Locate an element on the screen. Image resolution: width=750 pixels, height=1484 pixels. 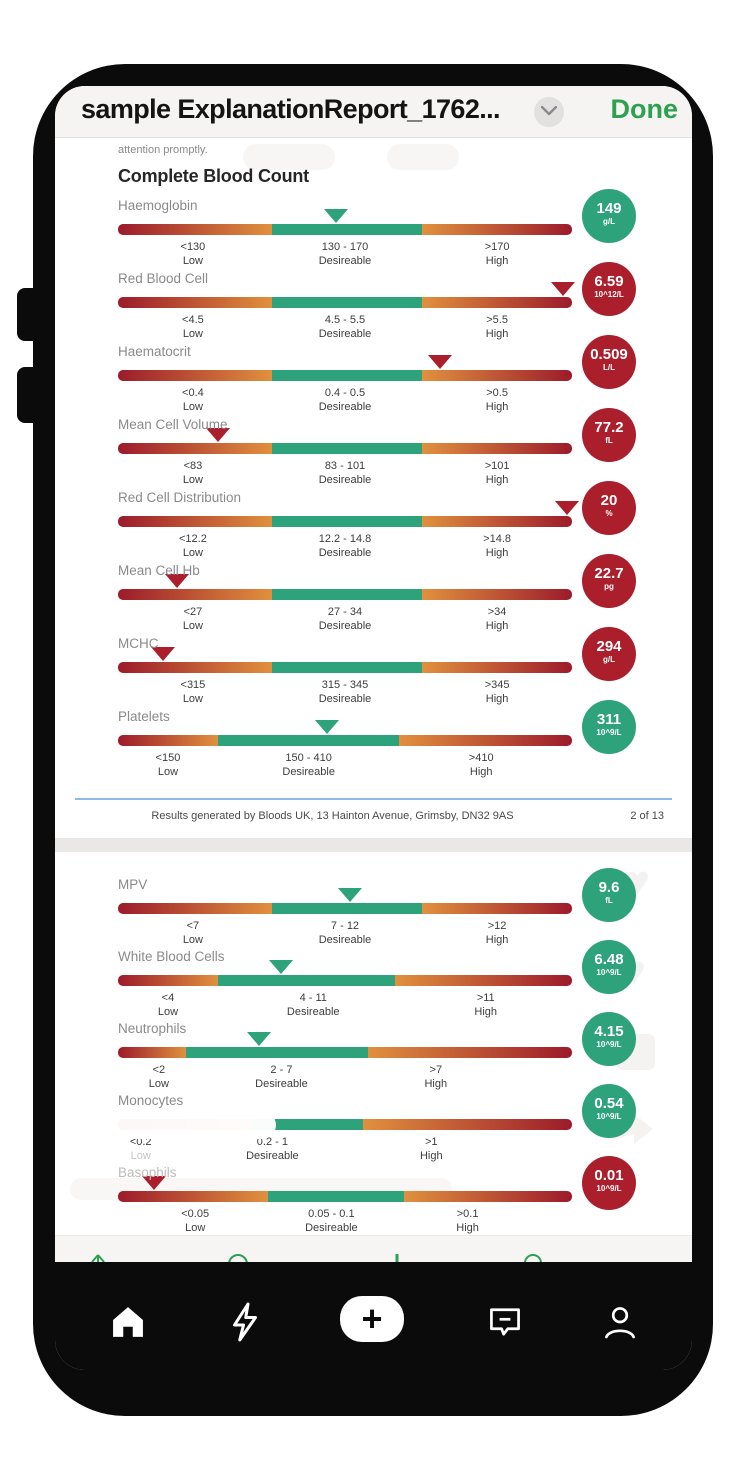
high-range-caption: >1 High is located at coordinates (431, 1149).